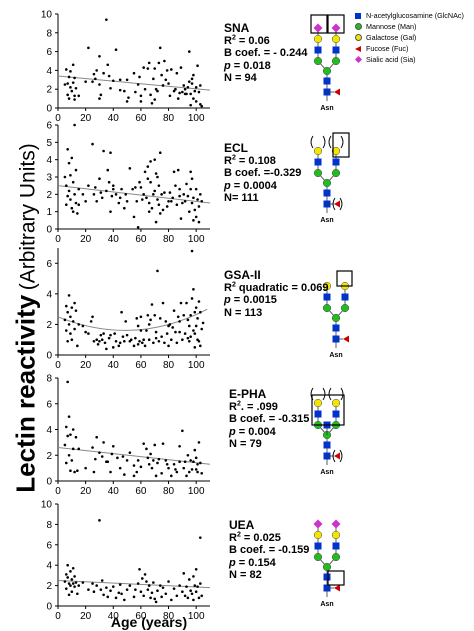 The width and height of the screenshot is (474, 631). I want to click on x-tick-label: 20, so click(86, 616).